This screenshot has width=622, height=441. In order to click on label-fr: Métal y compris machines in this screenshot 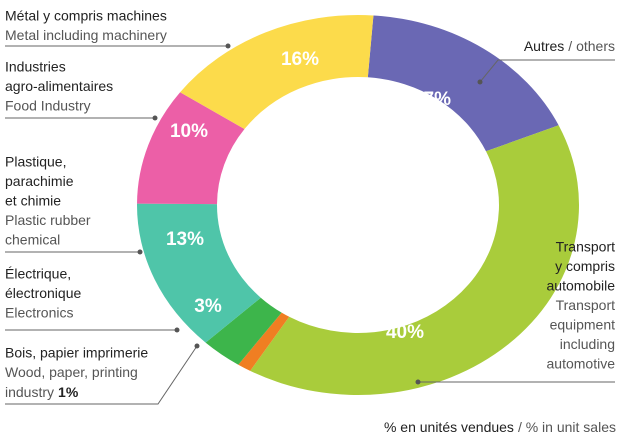, I will do `click(86, 16)`.